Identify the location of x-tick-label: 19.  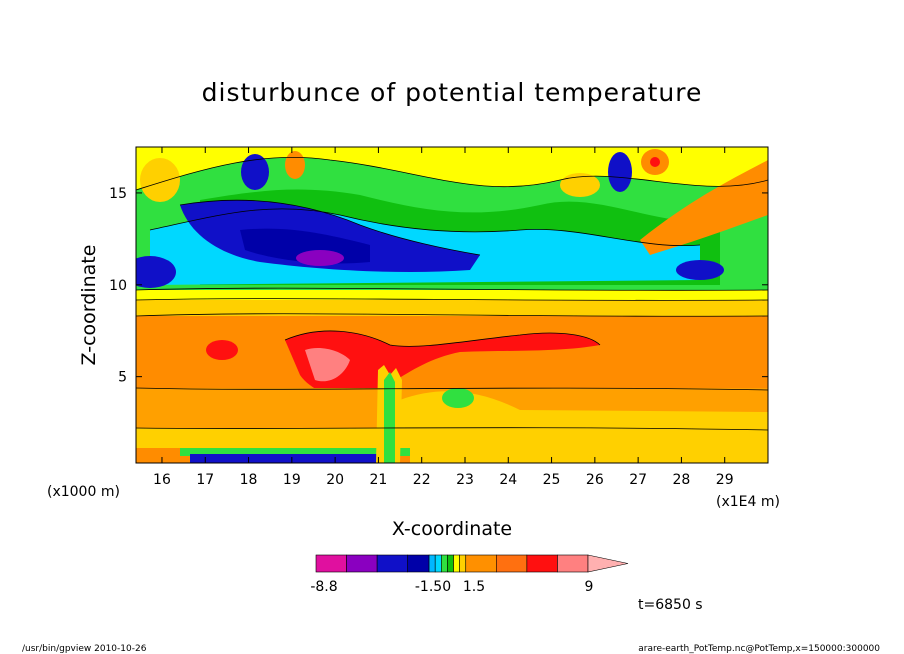
(292, 480).